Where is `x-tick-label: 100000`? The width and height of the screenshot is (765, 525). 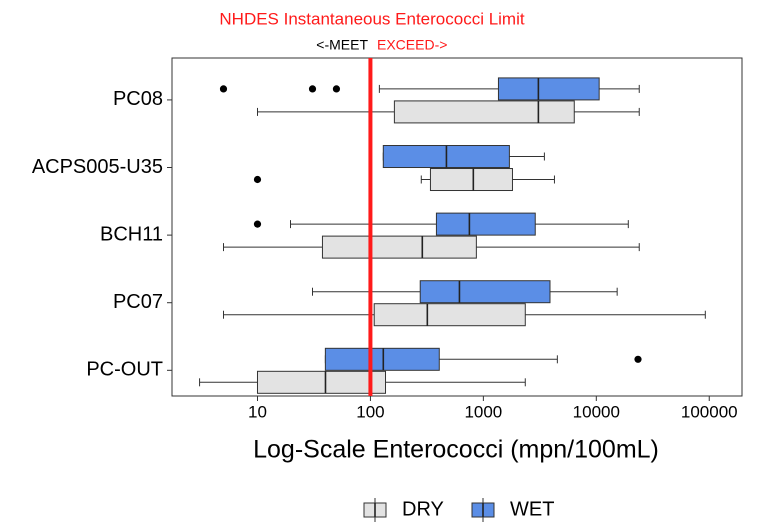
x-tick-label: 100000 is located at coordinates (709, 411).